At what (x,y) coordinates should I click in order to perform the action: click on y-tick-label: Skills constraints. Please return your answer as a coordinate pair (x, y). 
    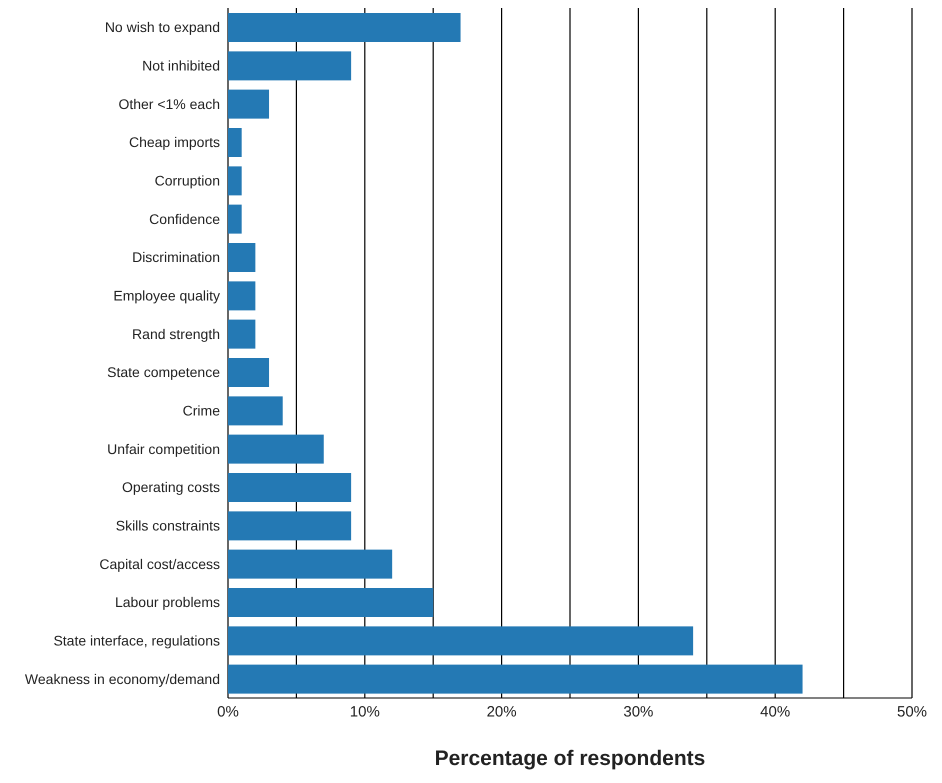
    Looking at the image, I should click on (168, 525).